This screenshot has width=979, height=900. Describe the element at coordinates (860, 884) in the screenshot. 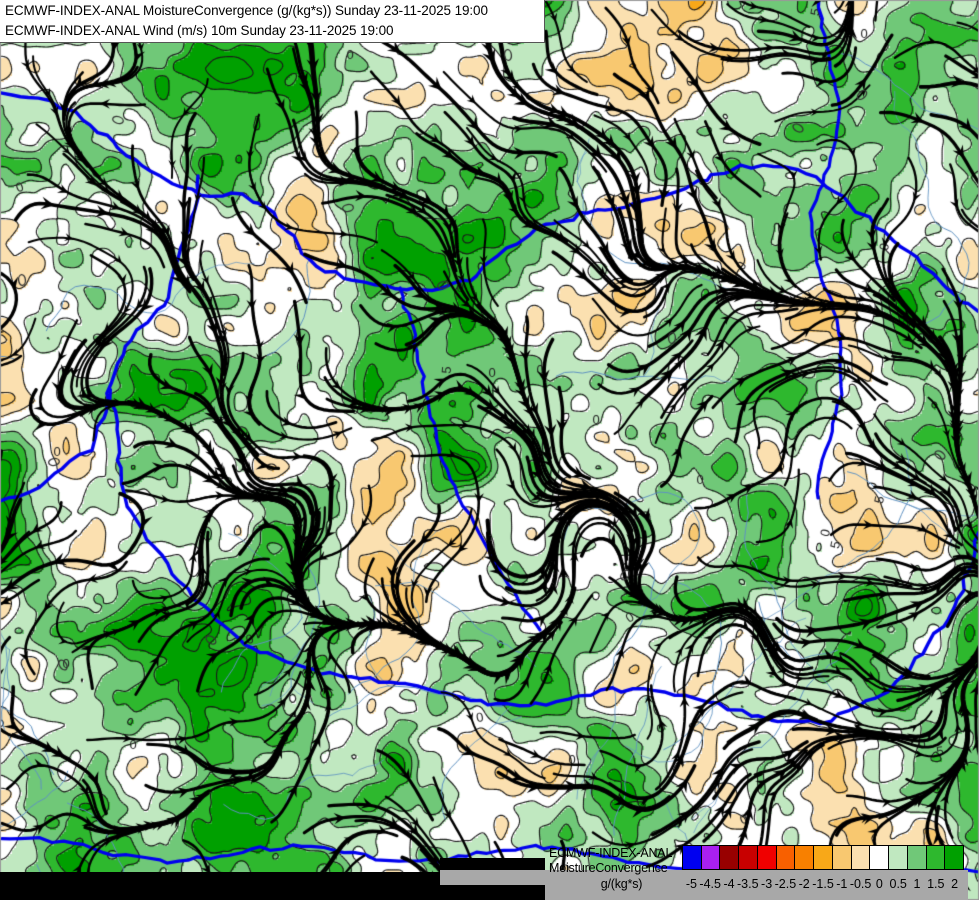

I see `colorbar-tick-9: -0.5` at that location.